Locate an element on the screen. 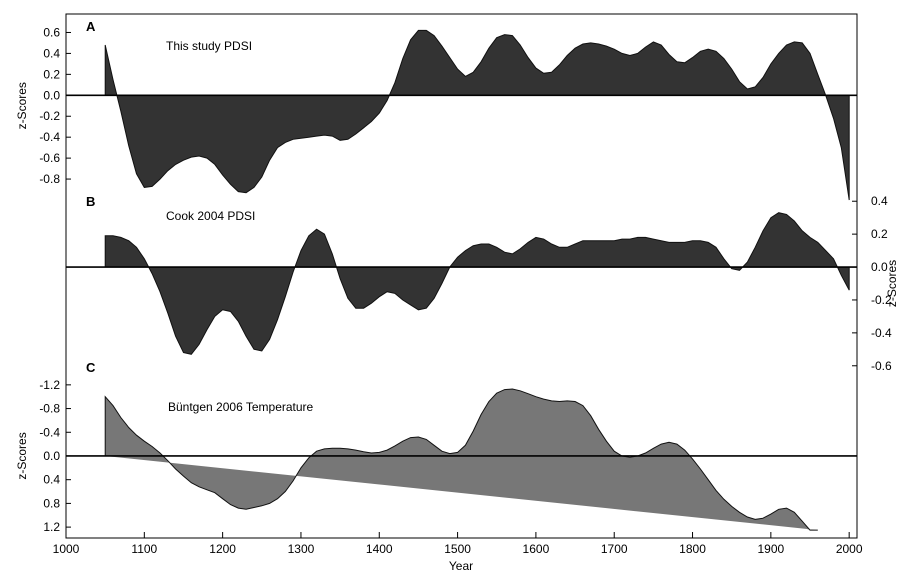  series-label: This study PDSI is located at coordinates (209, 46).